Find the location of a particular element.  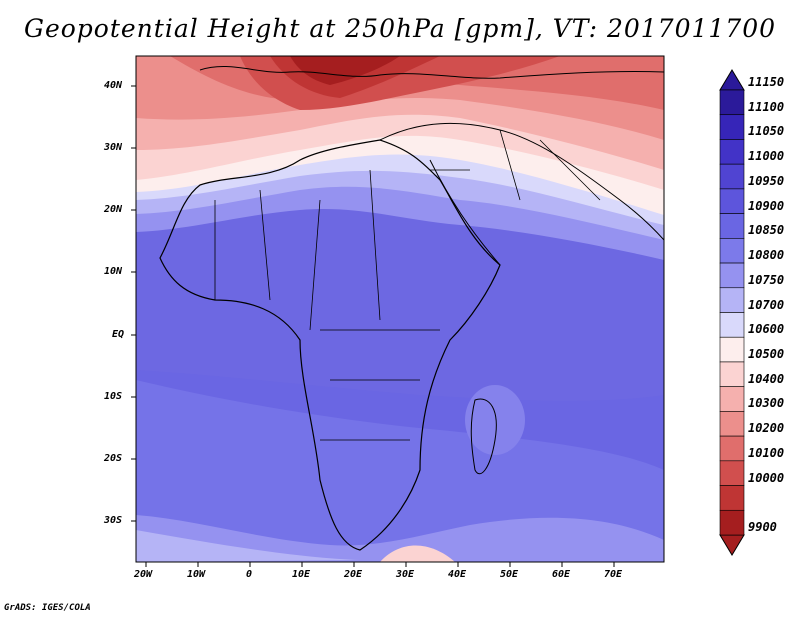

colorbar-label: 11050 is located at coordinates (766, 131).